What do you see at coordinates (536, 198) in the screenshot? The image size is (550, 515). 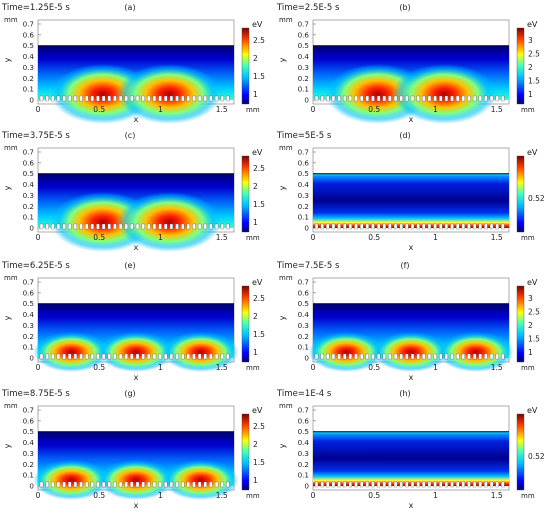 I see `colorbar-tick: 0.52` at bounding box center [536, 198].